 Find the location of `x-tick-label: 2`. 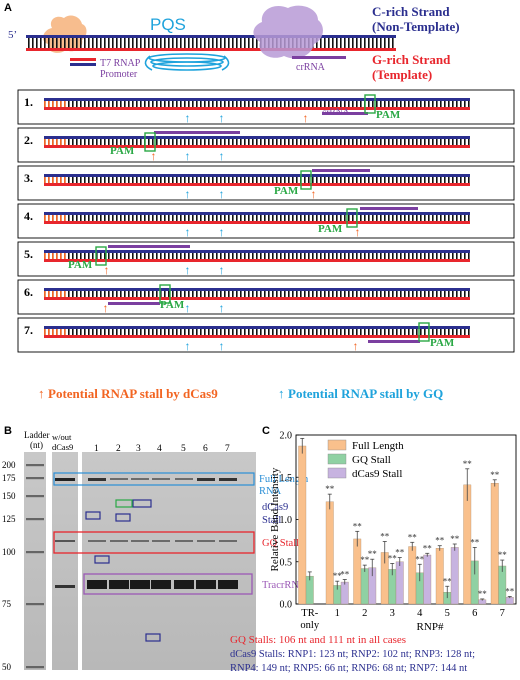

x-tick-label: 2 is located at coordinates (364, 613).